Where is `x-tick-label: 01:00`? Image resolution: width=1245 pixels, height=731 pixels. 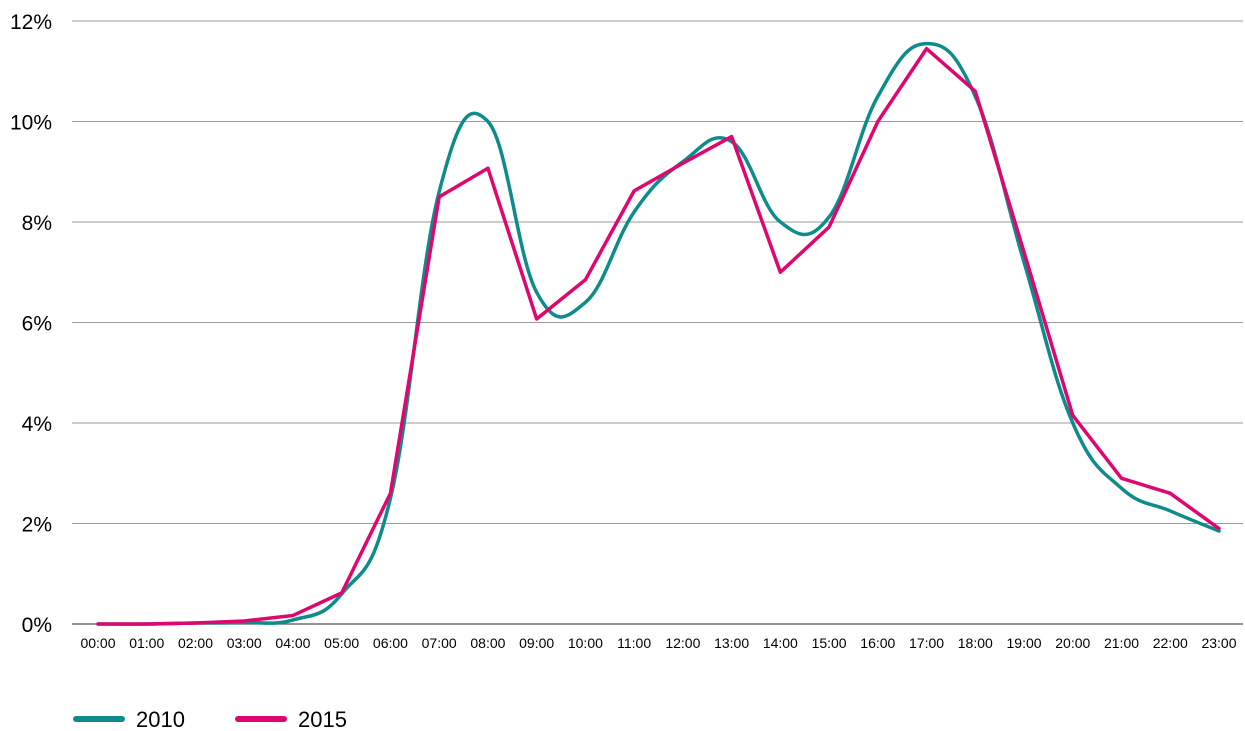 x-tick-label: 01:00 is located at coordinates (146, 643).